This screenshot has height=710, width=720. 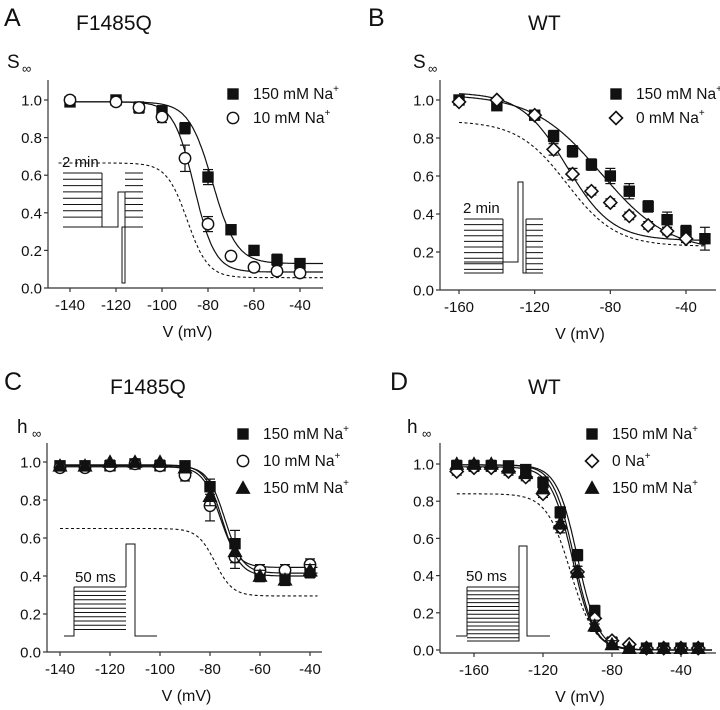 I want to click on reference-dashed-curve, so click(x=190, y=220).